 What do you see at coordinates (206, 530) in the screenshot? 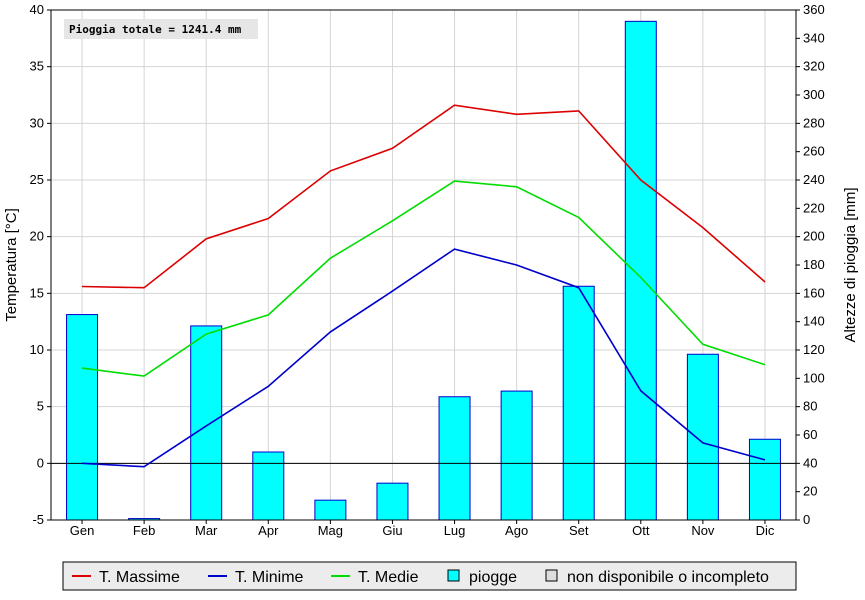
I see `x-tick-label-mar: Mar` at bounding box center [206, 530].